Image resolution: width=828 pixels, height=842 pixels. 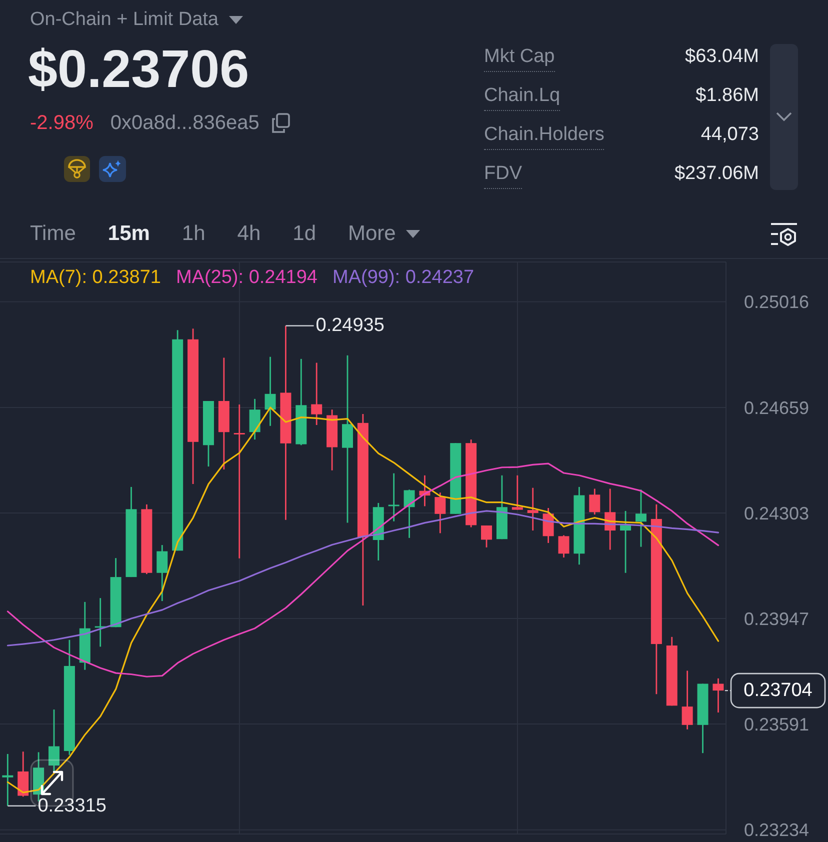 What do you see at coordinates (544, 137) in the screenshot?
I see `text: Chain.Holders` at bounding box center [544, 137].